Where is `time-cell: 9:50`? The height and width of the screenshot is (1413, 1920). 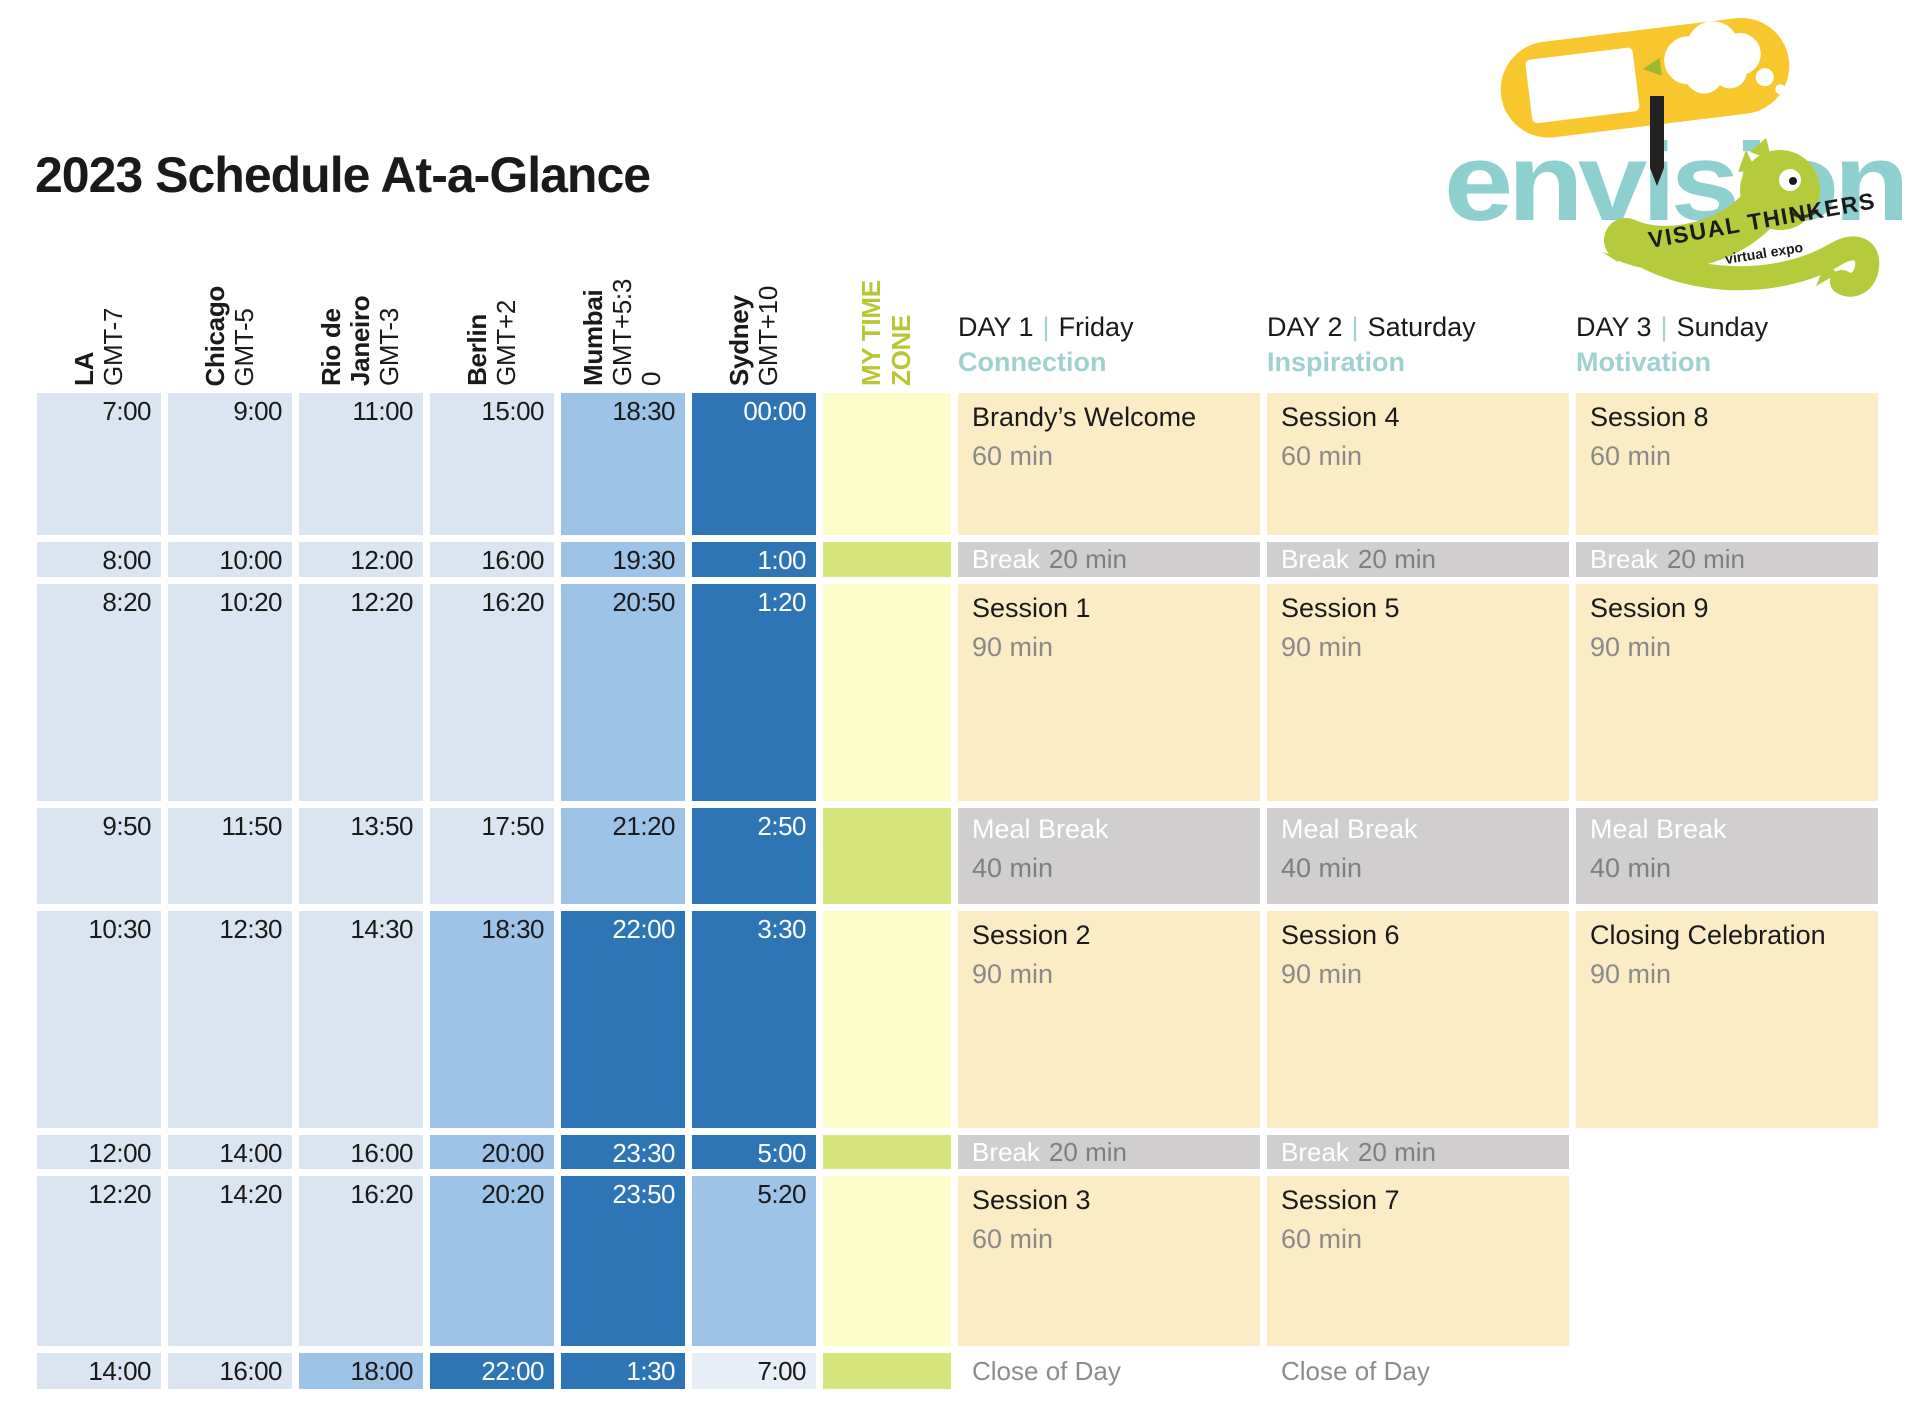
time-cell: 9:50 is located at coordinates (99, 856).